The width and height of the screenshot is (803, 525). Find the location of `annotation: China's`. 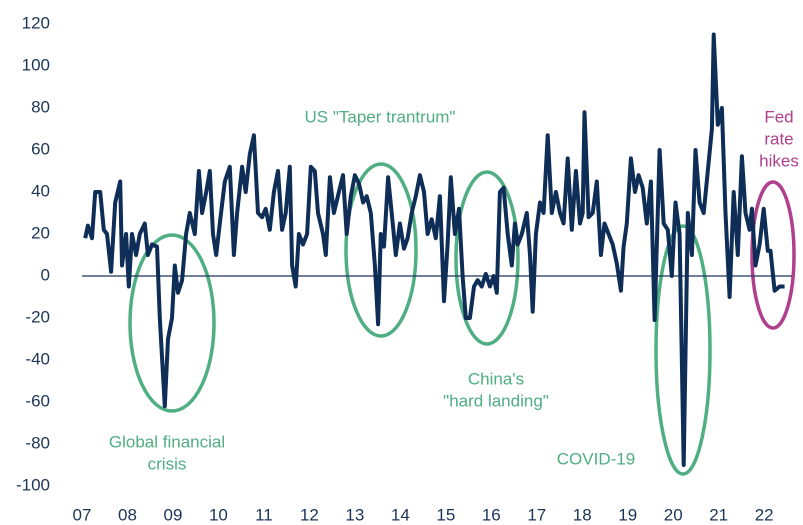

annotation: China's is located at coordinates (496, 378).